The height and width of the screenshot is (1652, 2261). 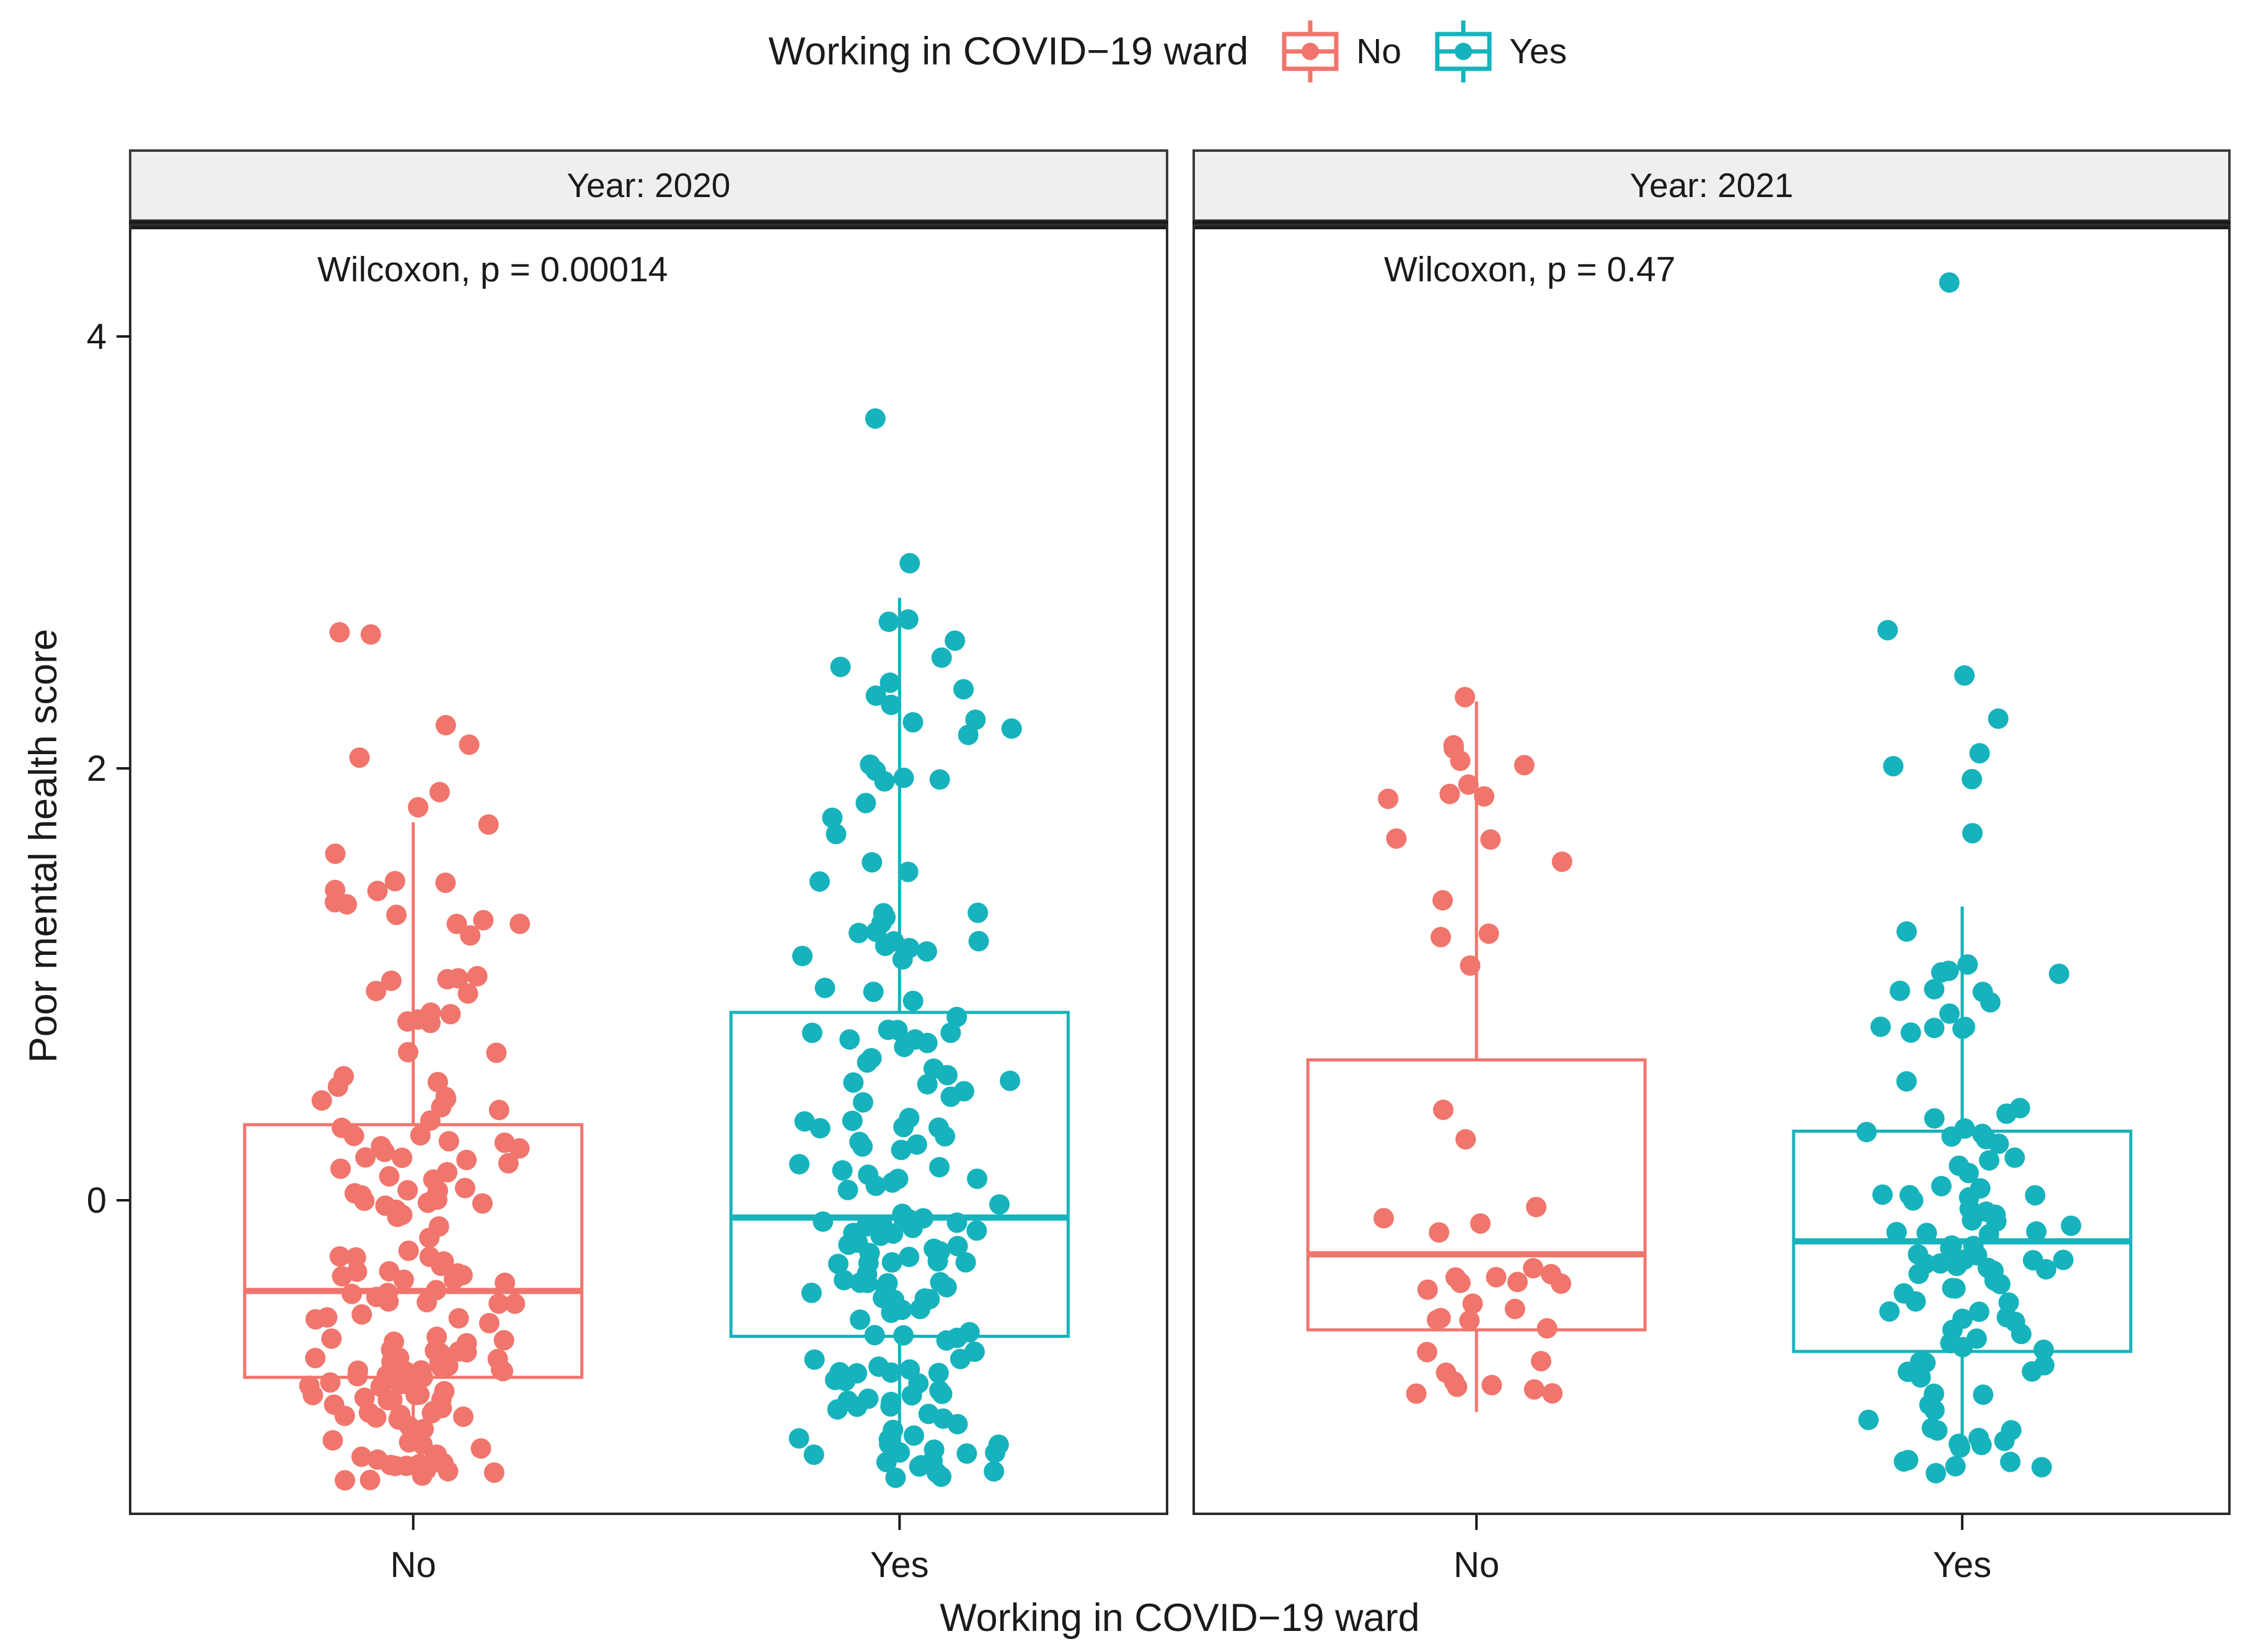 I want to click on facet-strip-2020: Year: 2020, so click(x=648, y=185).